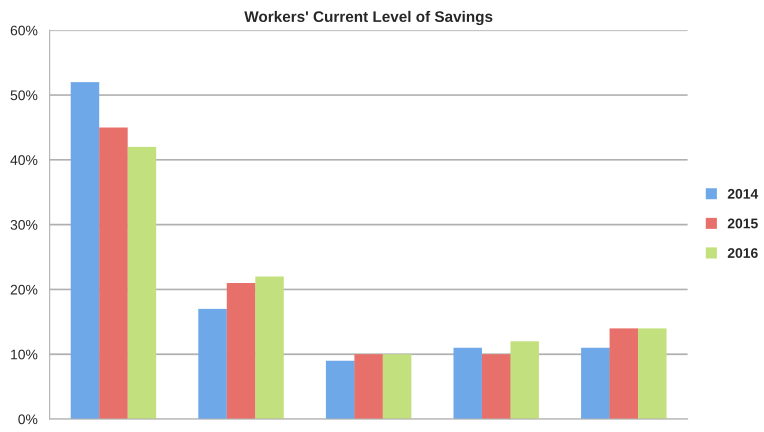 The width and height of the screenshot is (764, 432). What do you see at coordinates (743, 253) in the screenshot?
I see `legend-label: 2016` at bounding box center [743, 253].